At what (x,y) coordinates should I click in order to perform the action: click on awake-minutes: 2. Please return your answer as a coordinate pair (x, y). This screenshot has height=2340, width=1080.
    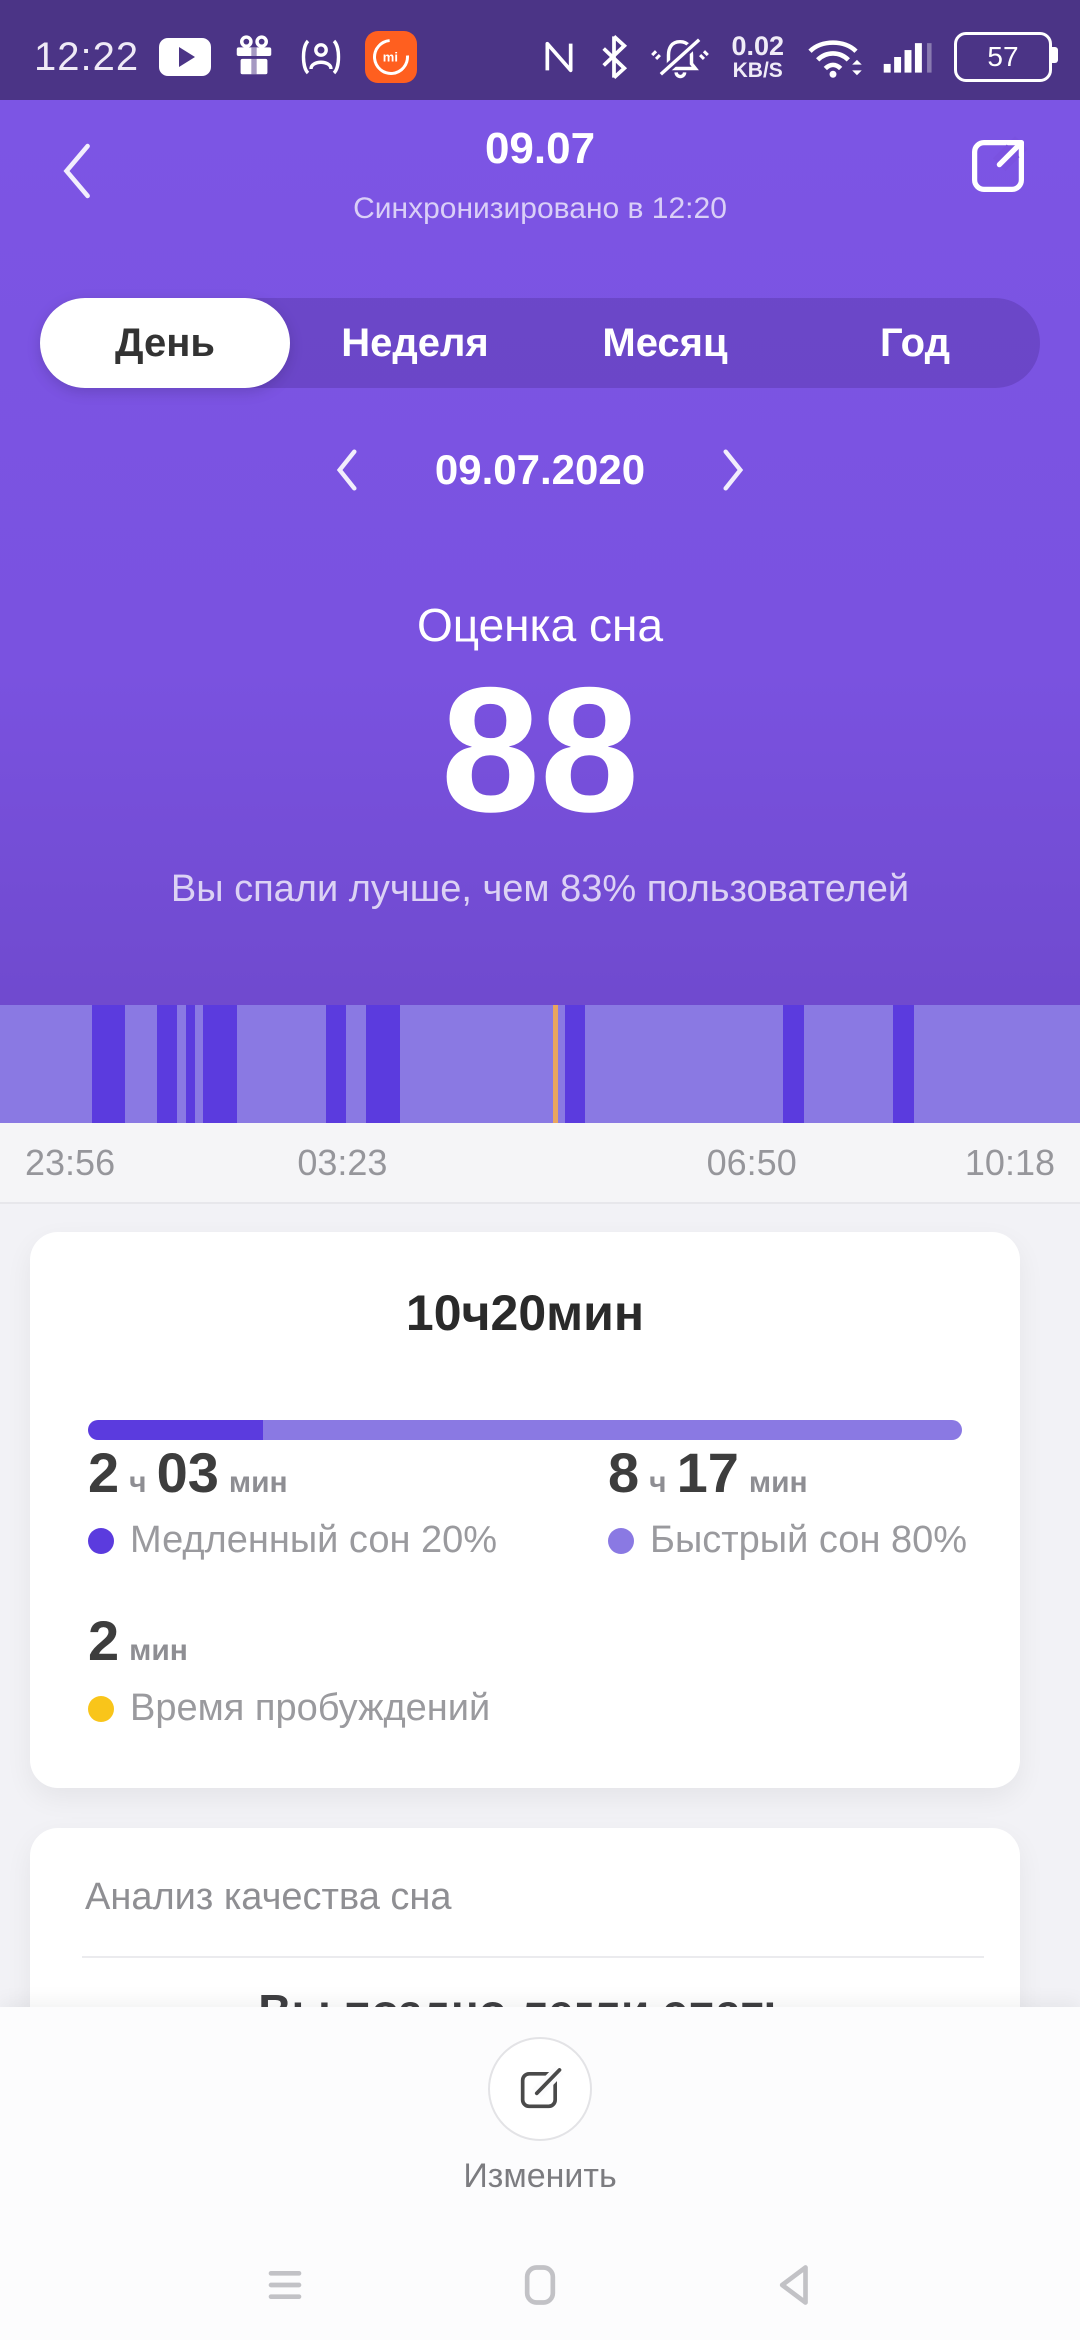
    Looking at the image, I should click on (104, 1640).